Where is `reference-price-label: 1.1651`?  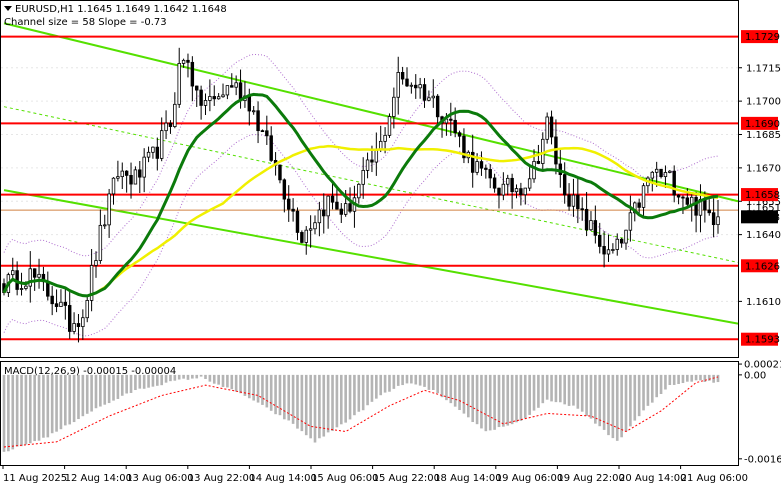 reference-price-label: 1.1651 is located at coordinates (763, 208).